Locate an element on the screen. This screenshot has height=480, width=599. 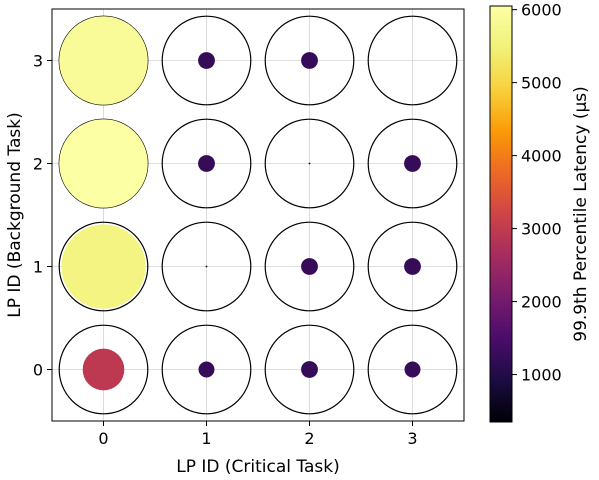
y-axis-title: LP ID (Background Task) is located at coordinates (15, 214).